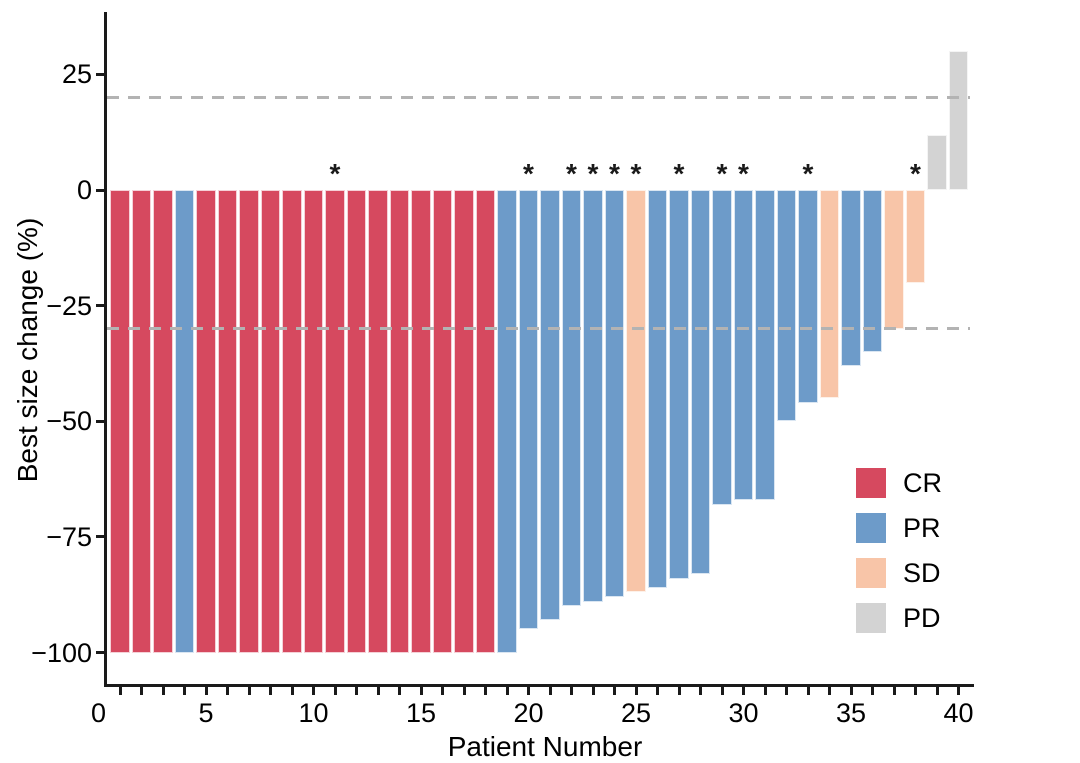  Describe the element at coordinates (614, 393) in the screenshot. I see `bar-patient-24-pr` at that location.